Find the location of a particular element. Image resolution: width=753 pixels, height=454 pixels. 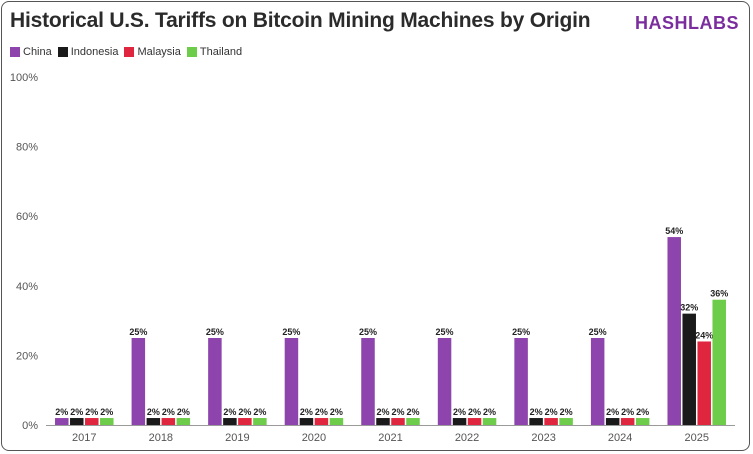

data-label: 36% is located at coordinates (719, 294).